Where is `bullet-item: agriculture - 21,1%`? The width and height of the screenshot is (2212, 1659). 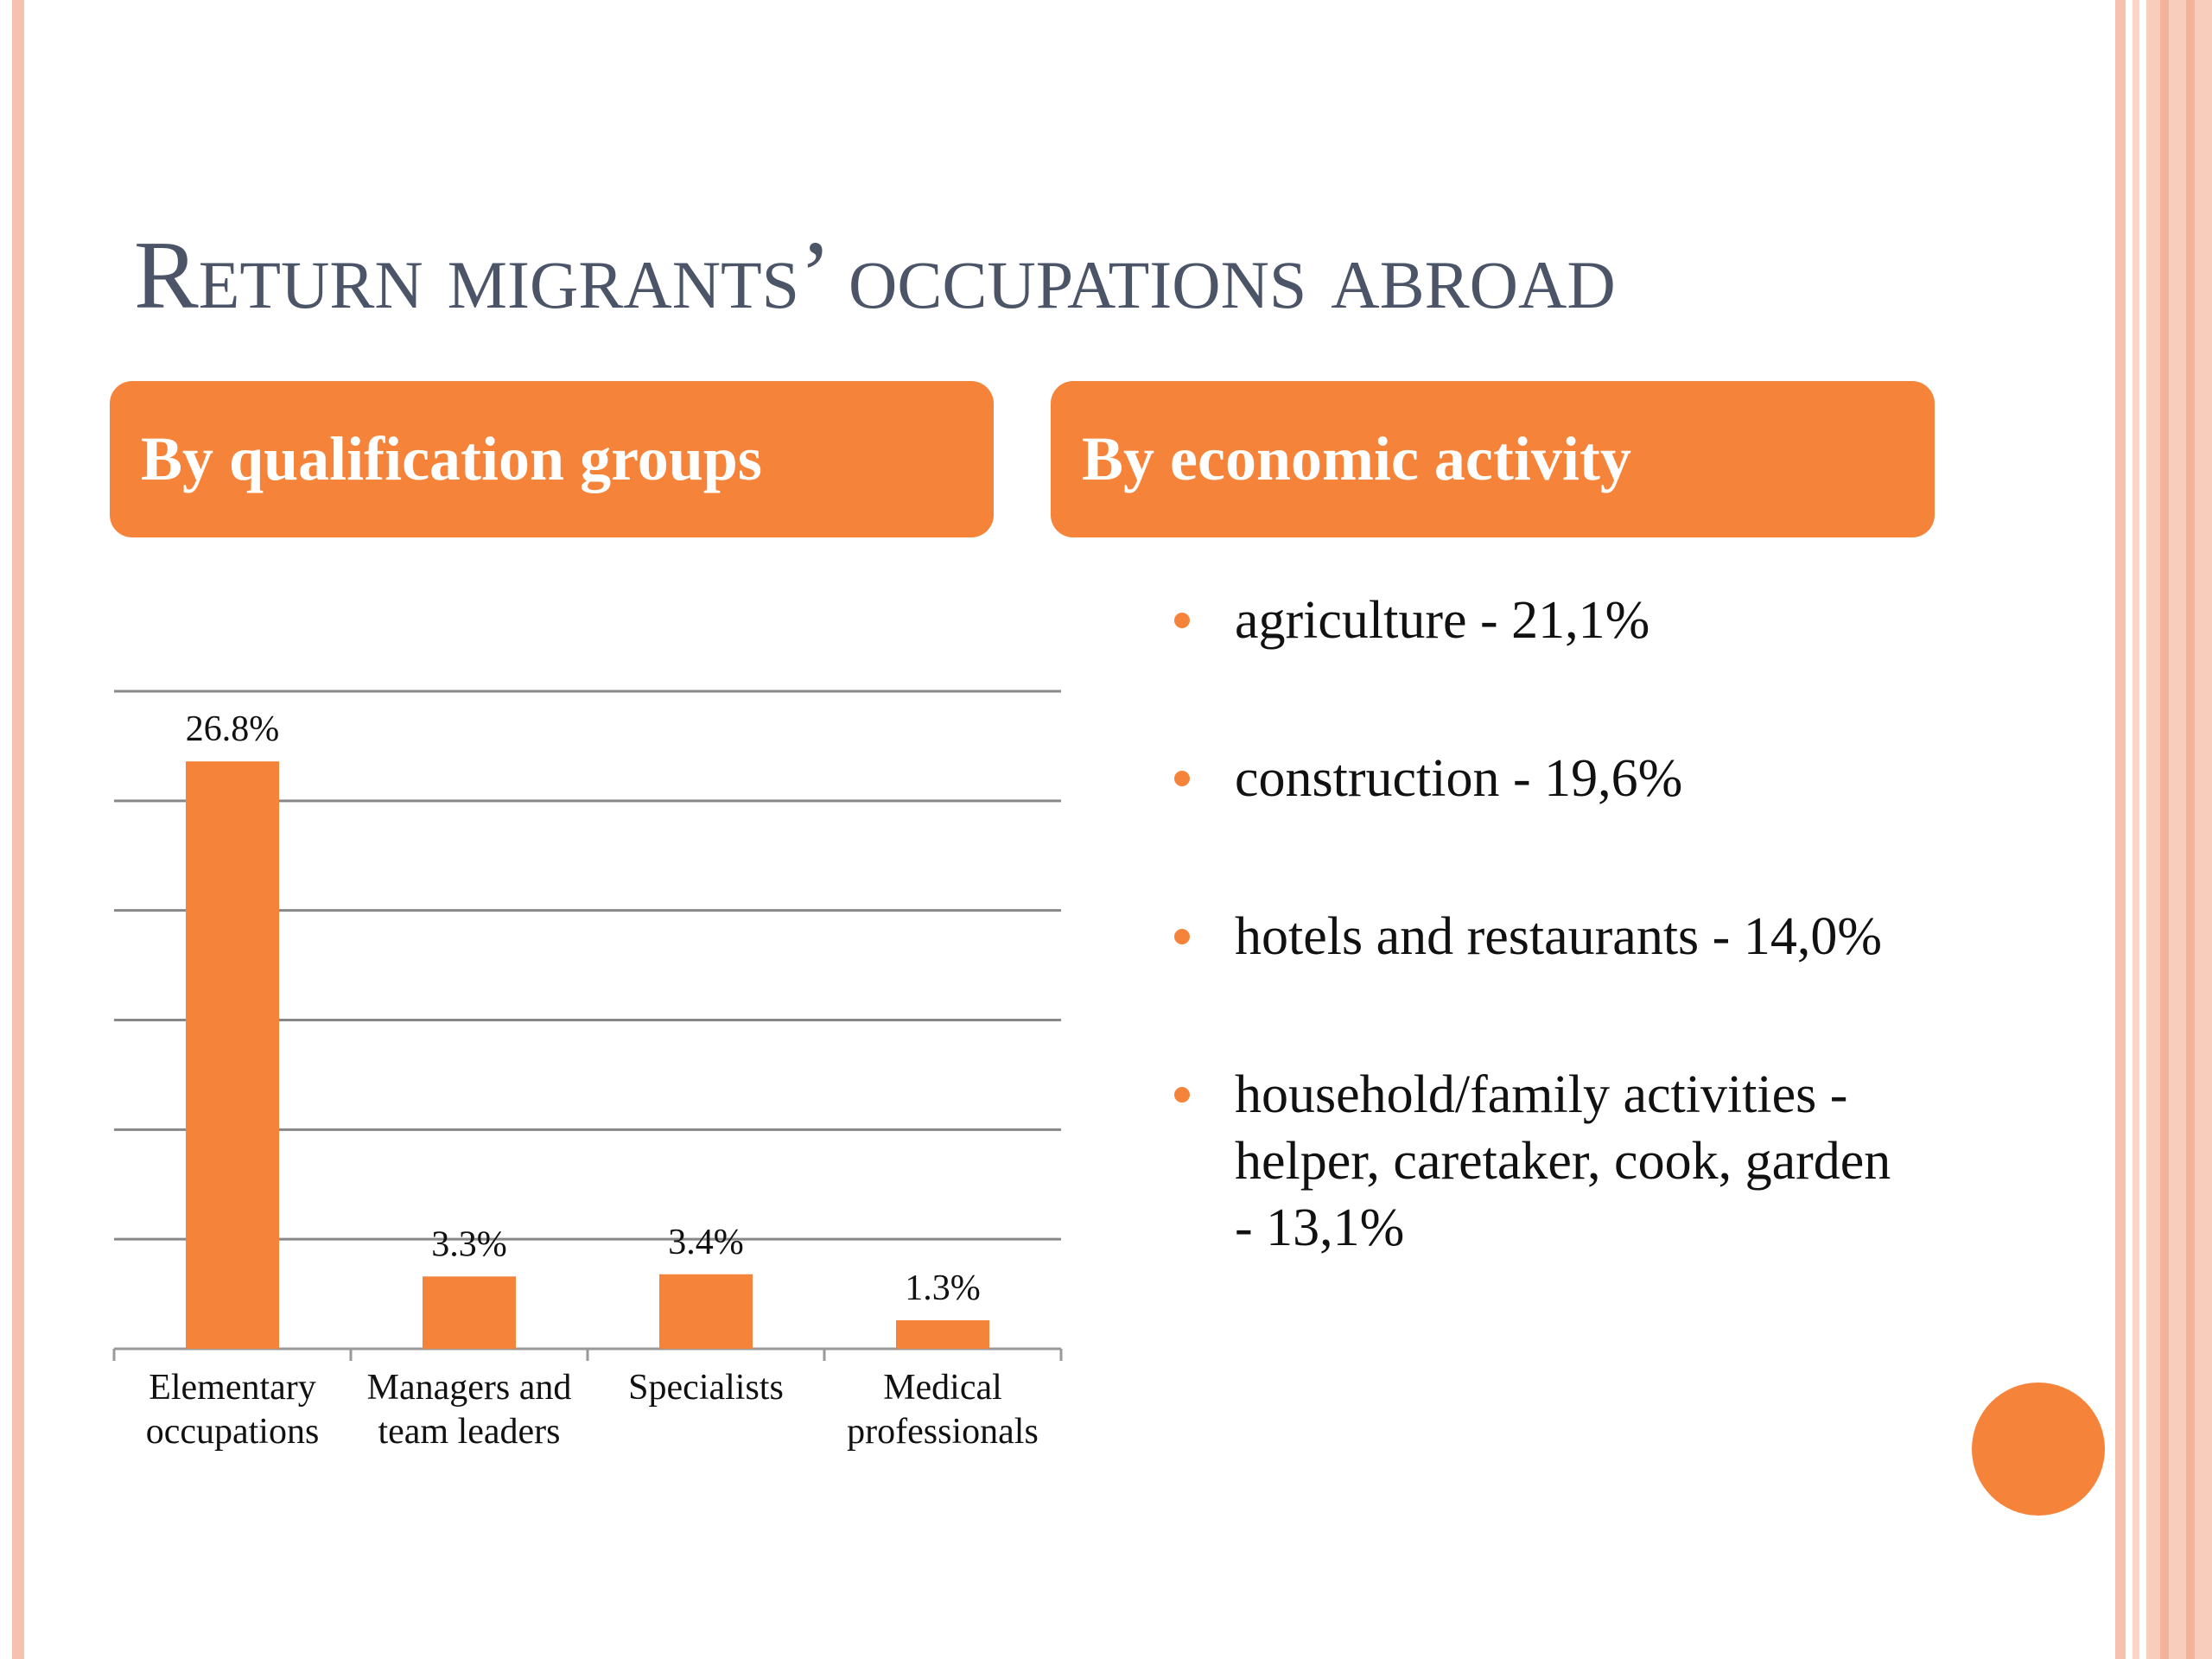 bullet-item: agriculture - 21,1% is located at coordinates (1532, 621).